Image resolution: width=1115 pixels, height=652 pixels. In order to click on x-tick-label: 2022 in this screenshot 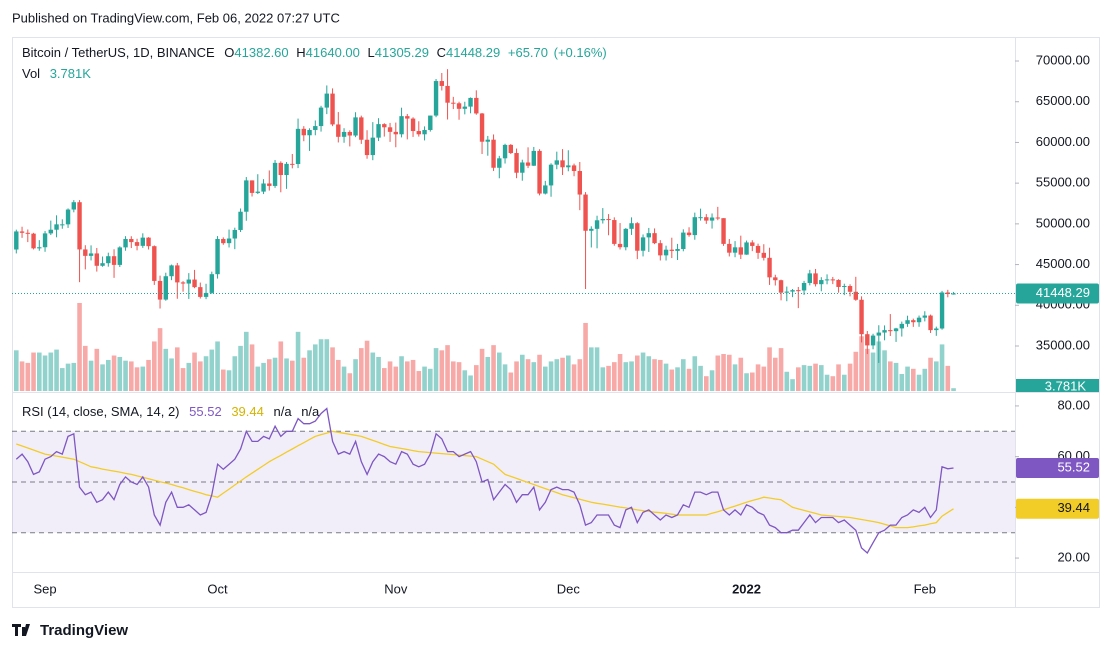, I will do `click(746, 588)`.